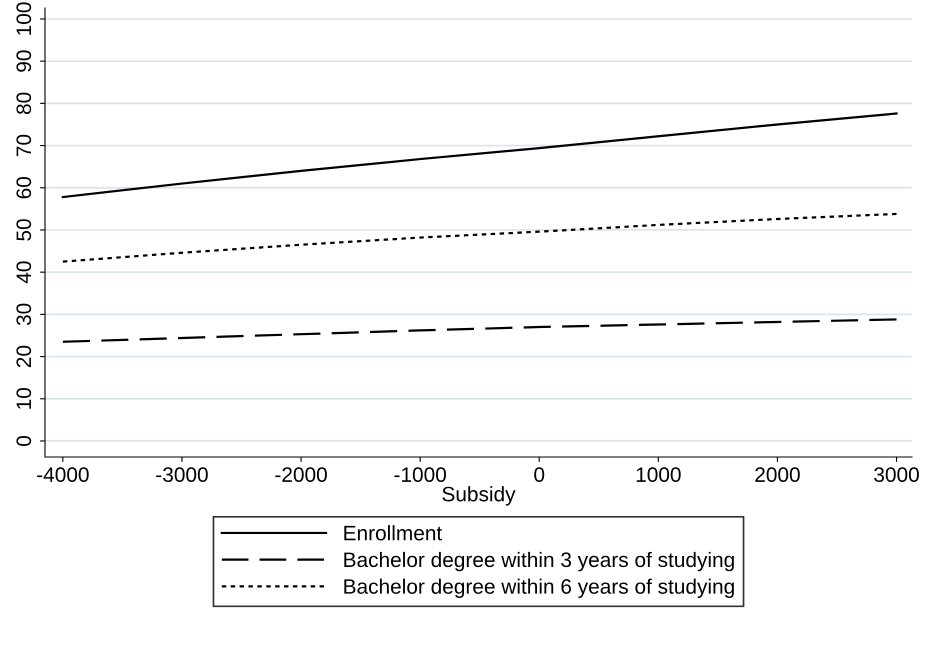 The image size is (927, 646). What do you see at coordinates (24, 357) in the screenshot?
I see `y-tick-label: 20` at bounding box center [24, 357].